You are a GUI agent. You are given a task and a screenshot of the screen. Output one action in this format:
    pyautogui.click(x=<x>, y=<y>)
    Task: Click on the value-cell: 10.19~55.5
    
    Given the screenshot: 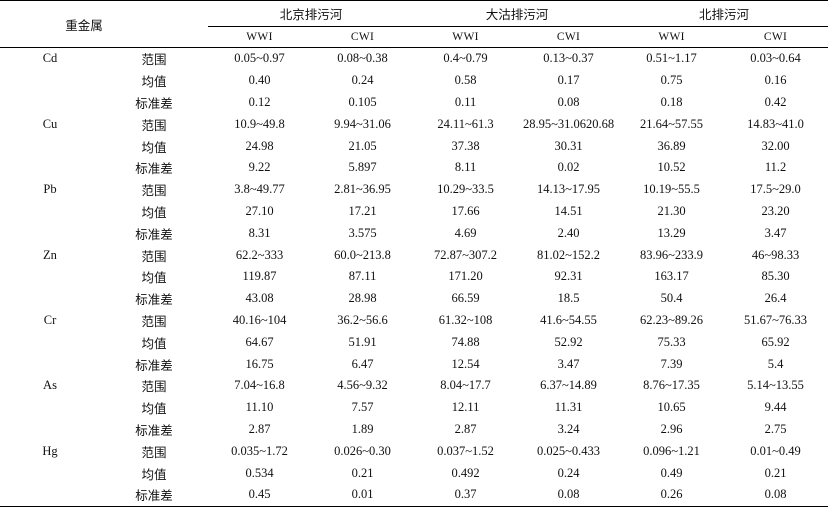 What is the action you would take?
    pyautogui.click(x=671, y=189)
    